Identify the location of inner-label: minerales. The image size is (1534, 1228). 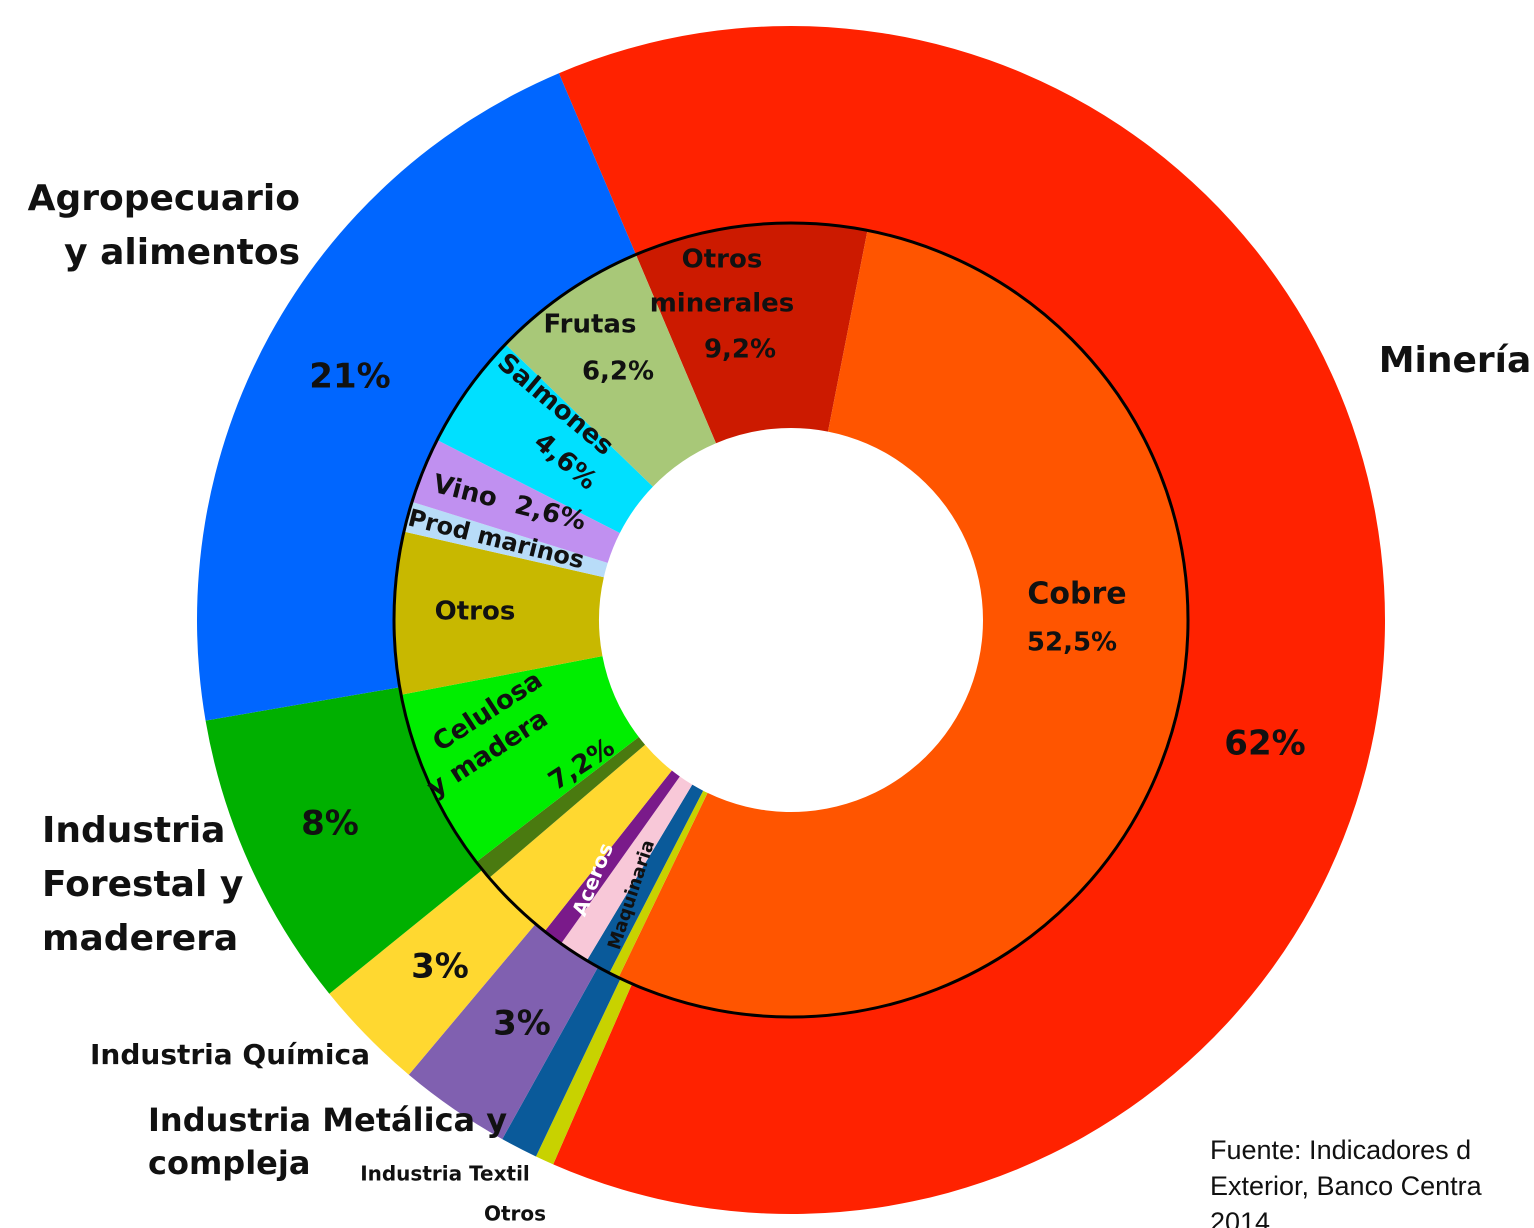
(722, 304).